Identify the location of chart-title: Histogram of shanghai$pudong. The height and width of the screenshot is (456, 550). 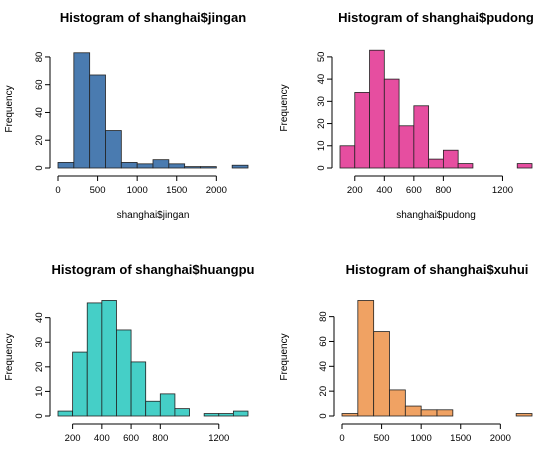
(436, 17).